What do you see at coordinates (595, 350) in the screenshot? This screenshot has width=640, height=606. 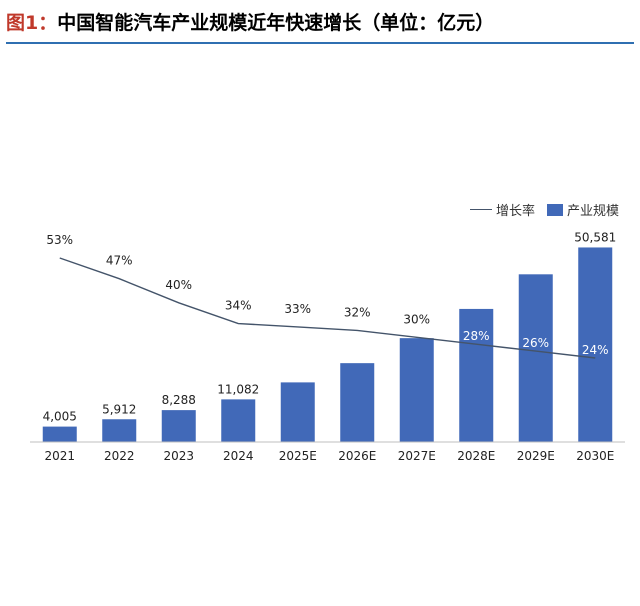 I see `growth-rate-label-2030E: 24%` at bounding box center [595, 350].